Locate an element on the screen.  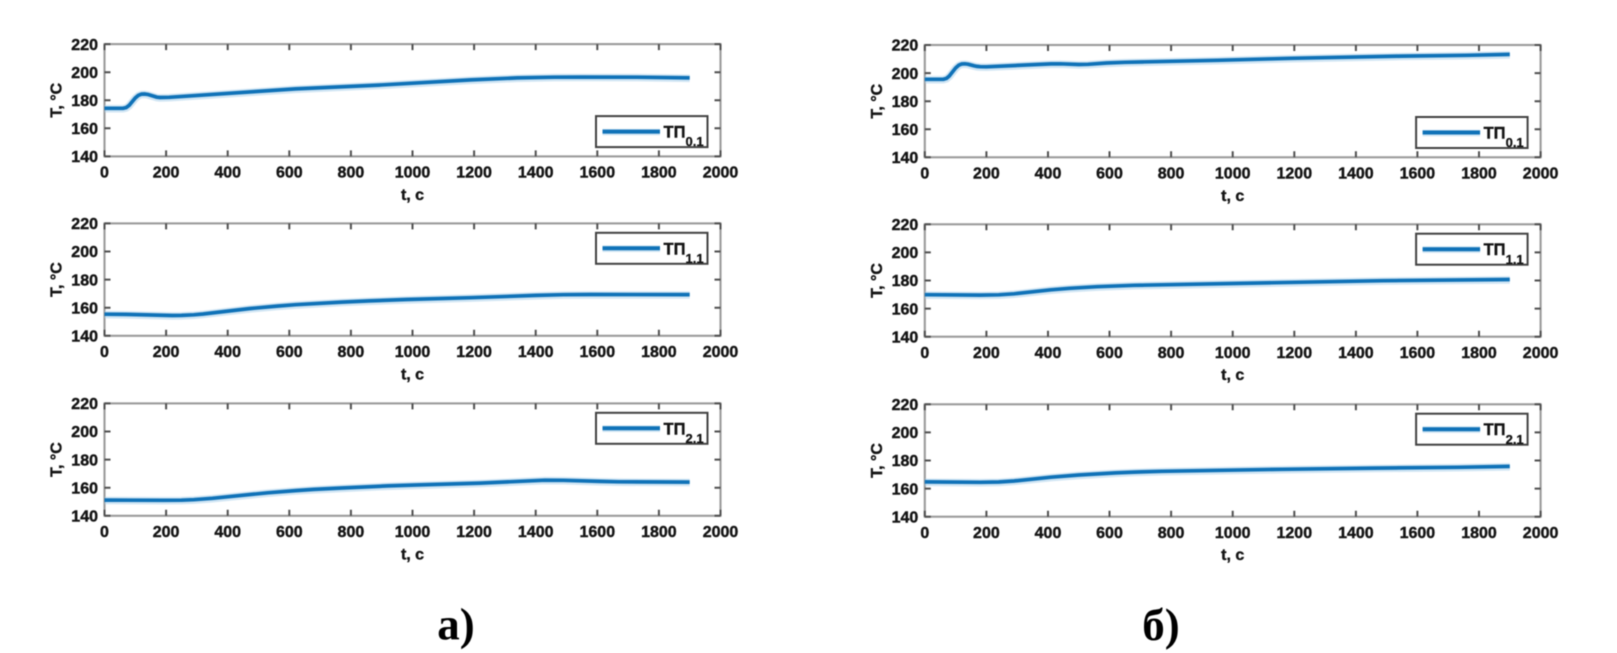
svg-text: 1.1 is located at coordinates (1515, 259).